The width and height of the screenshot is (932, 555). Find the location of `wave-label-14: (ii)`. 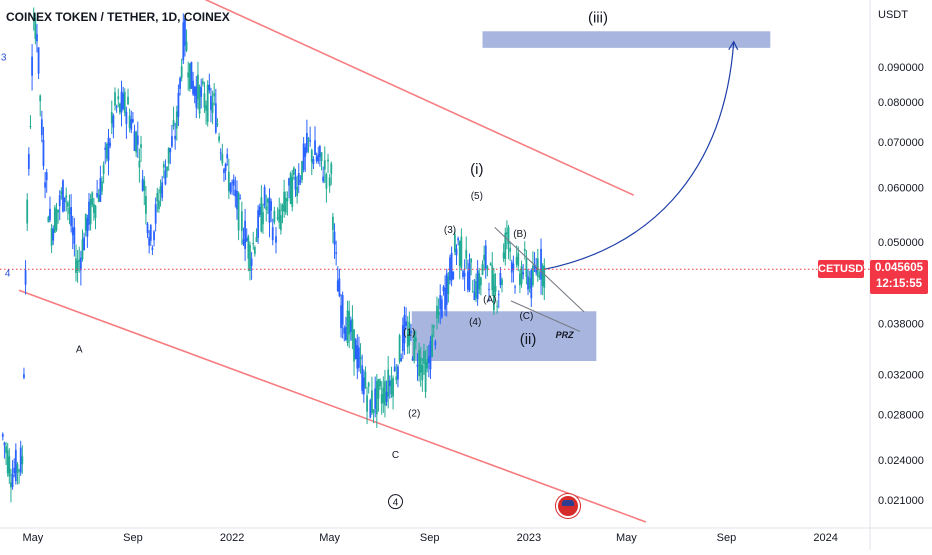

wave-label-14: (ii) is located at coordinates (528, 339).